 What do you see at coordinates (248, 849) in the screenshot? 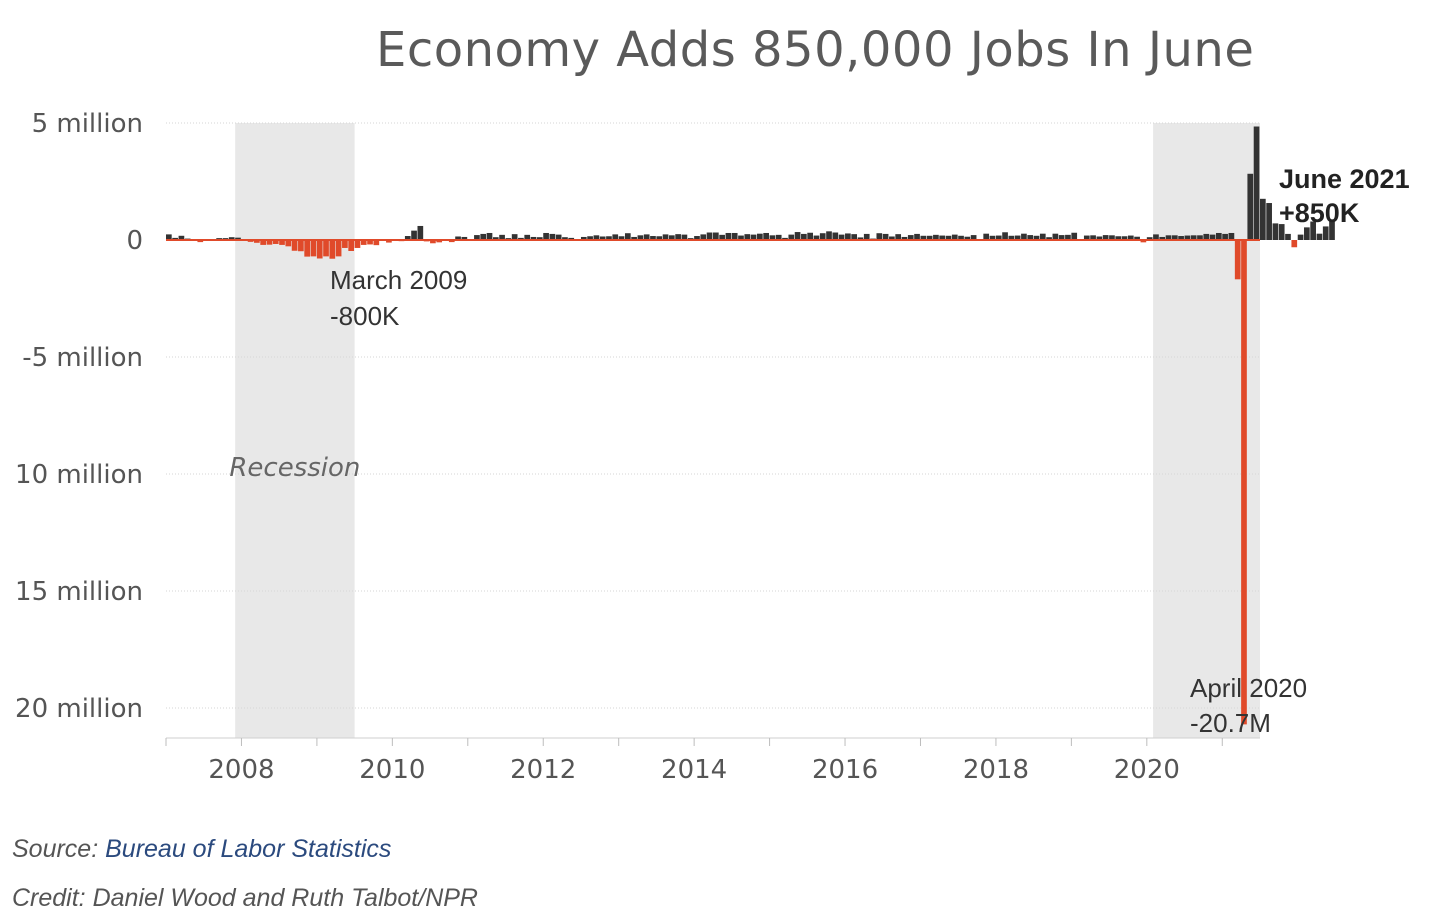
I see `source-link: Bureau of Labor Statistics` at bounding box center [248, 849].